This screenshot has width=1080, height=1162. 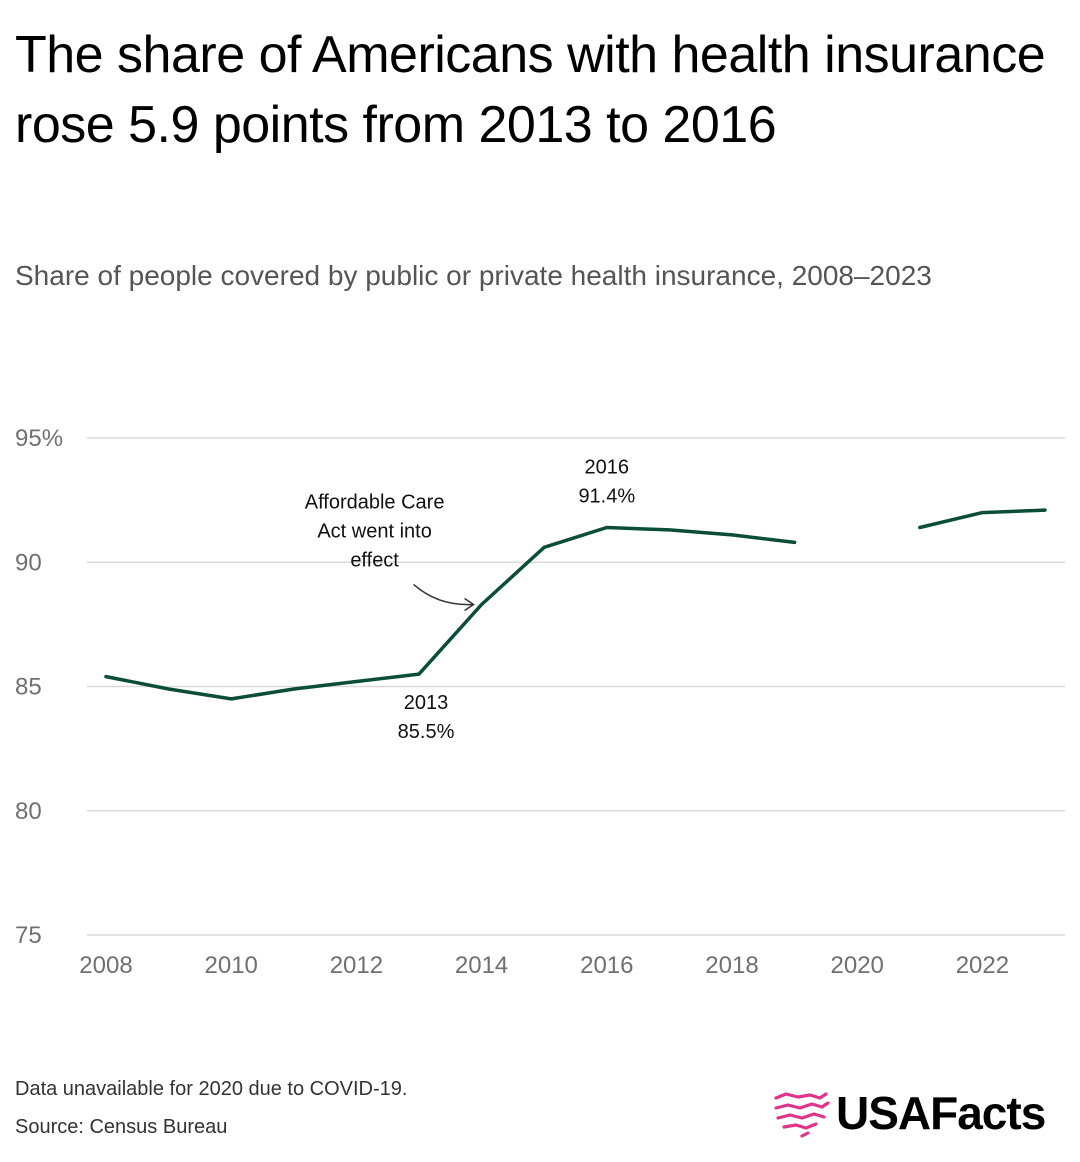 I want to click on y-tick-label-90: 90, so click(x=28, y=562).